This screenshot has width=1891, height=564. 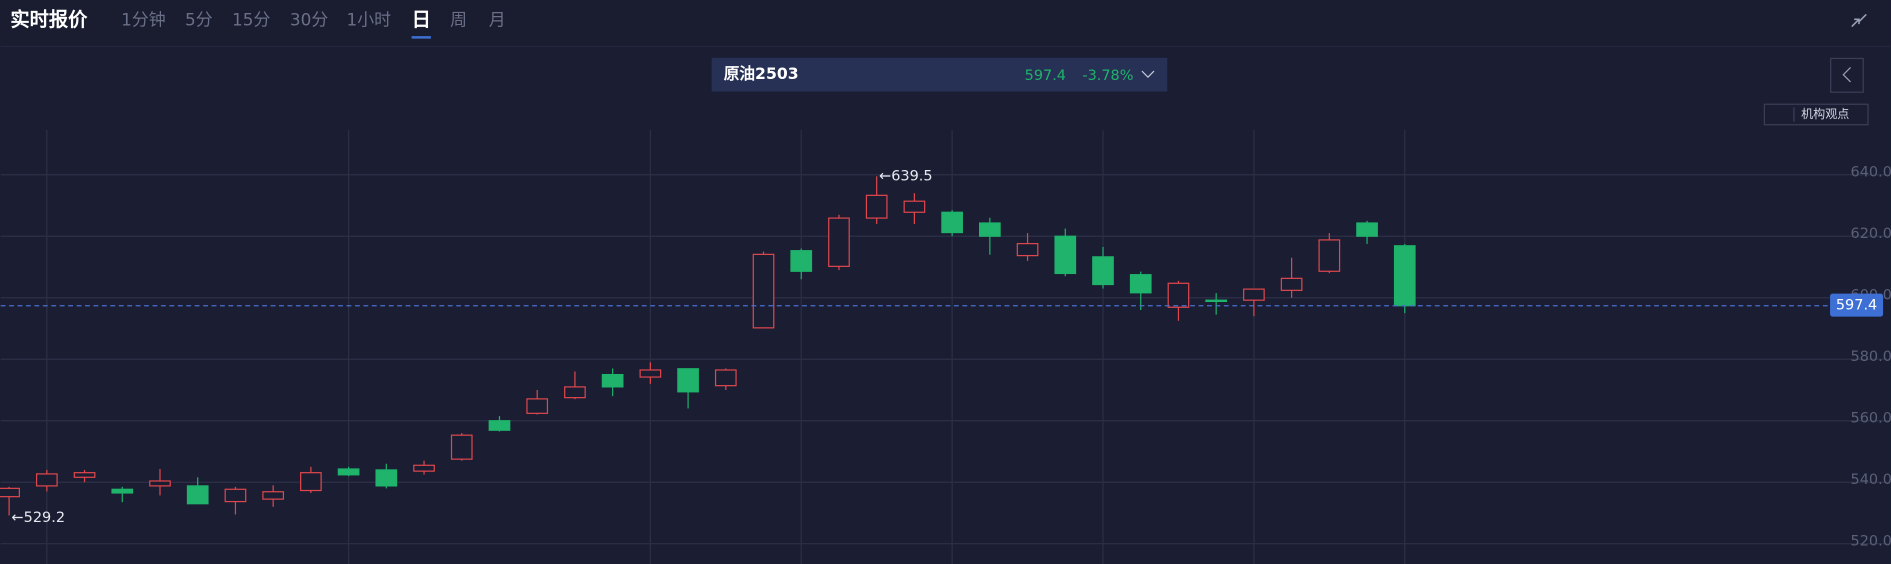 What do you see at coordinates (1045, 76) in the screenshot?
I see `symbol-price: 597.4` at bounding box center [1045, 76].